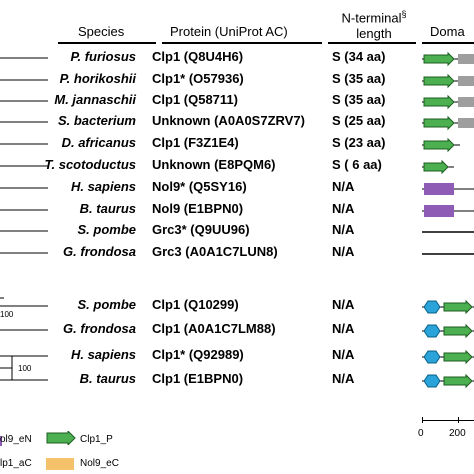 The image size is (474, 474). Describe the element at coordinates (60, 464) in the screenshot. I see `legend-nol9-ec-swatch` at that location.